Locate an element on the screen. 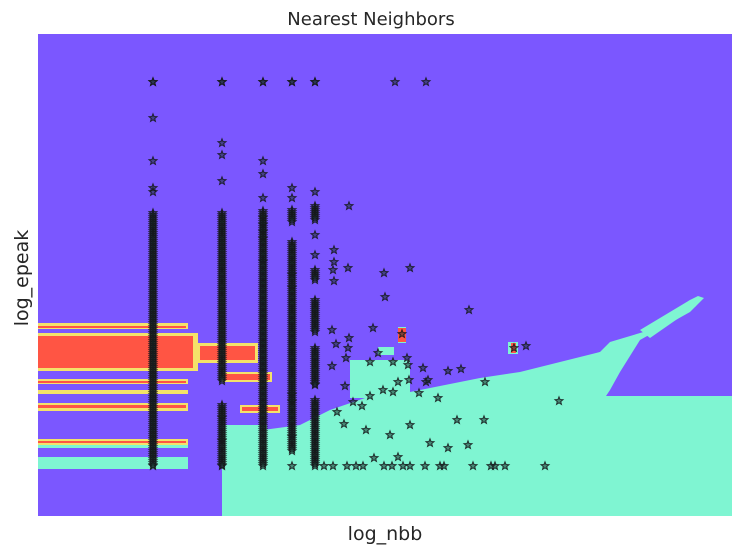  y-axis-label: log_epeak is located at coordinates (22, 278).